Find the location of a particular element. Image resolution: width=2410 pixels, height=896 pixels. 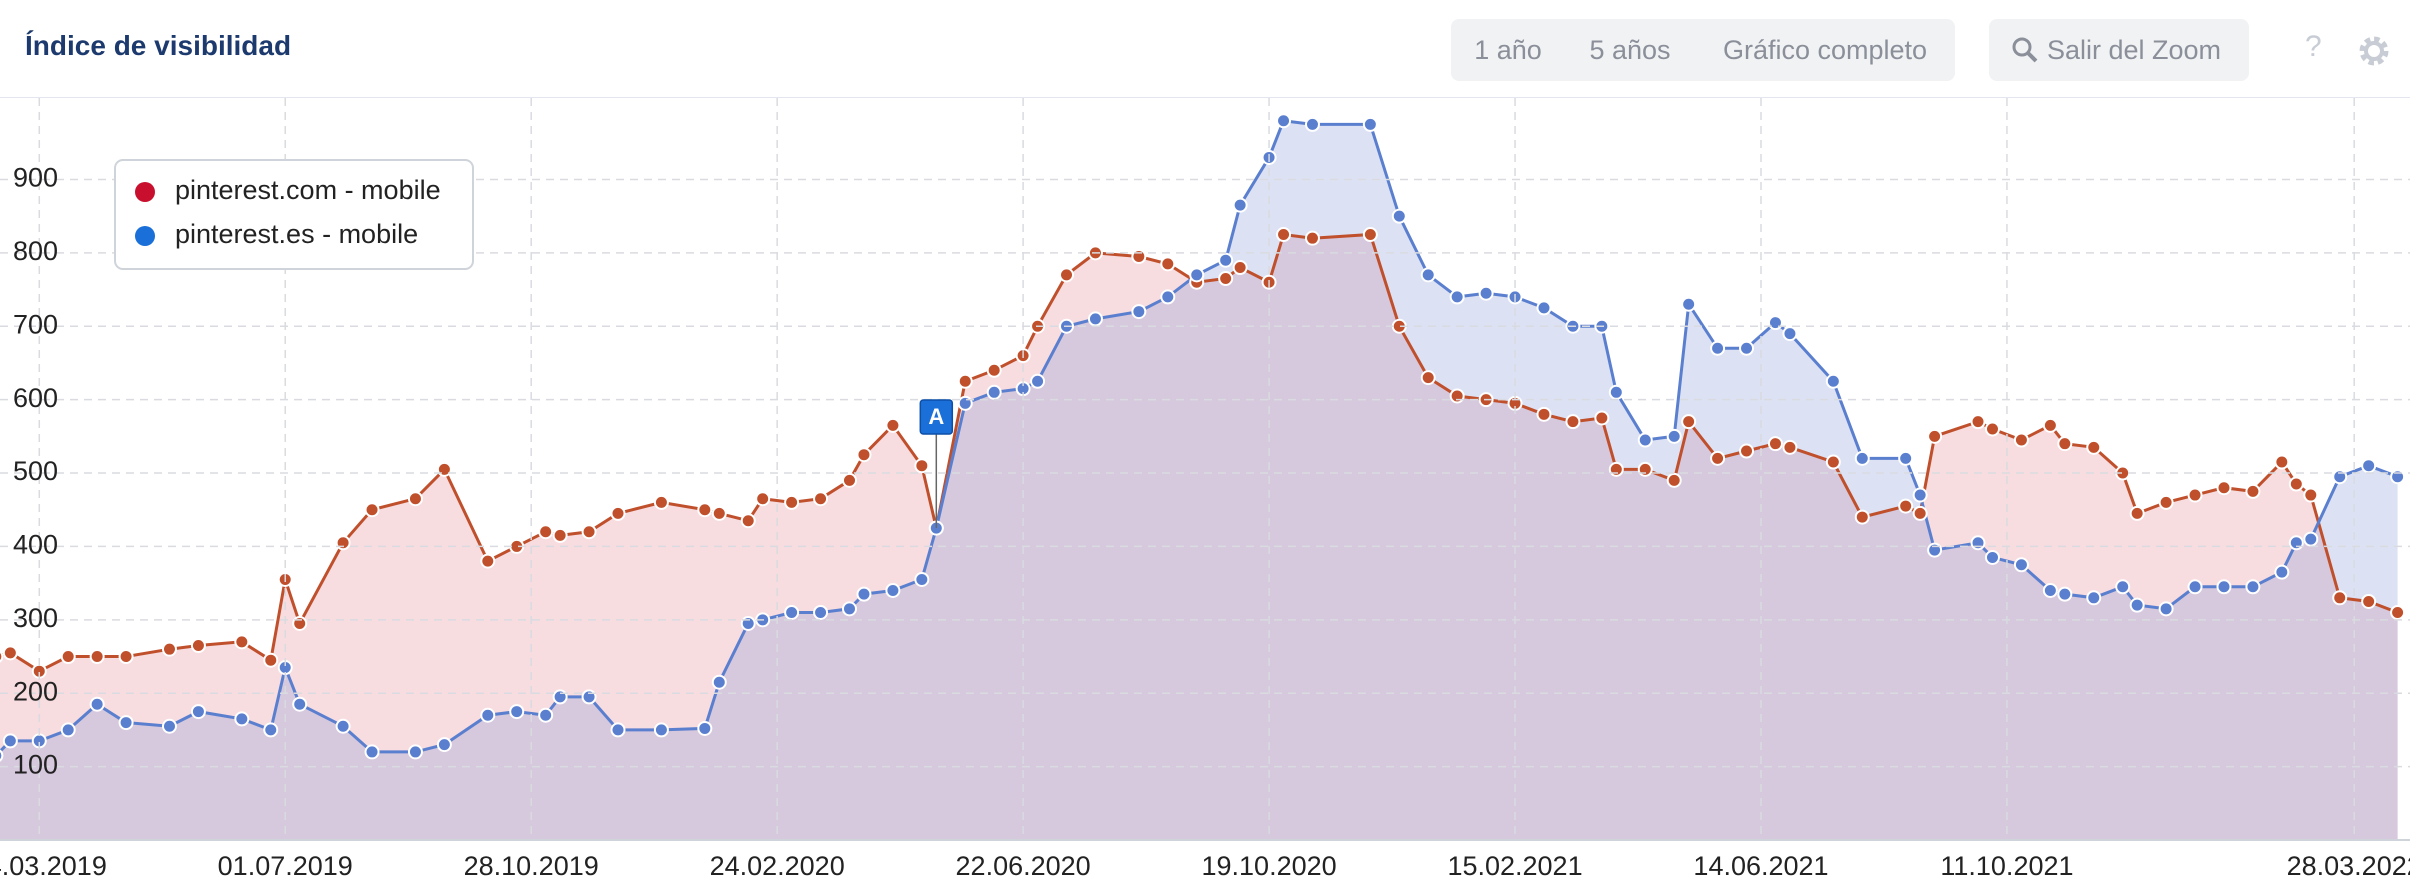

y-tick-label: 900 is located at coordinates (35, 178).